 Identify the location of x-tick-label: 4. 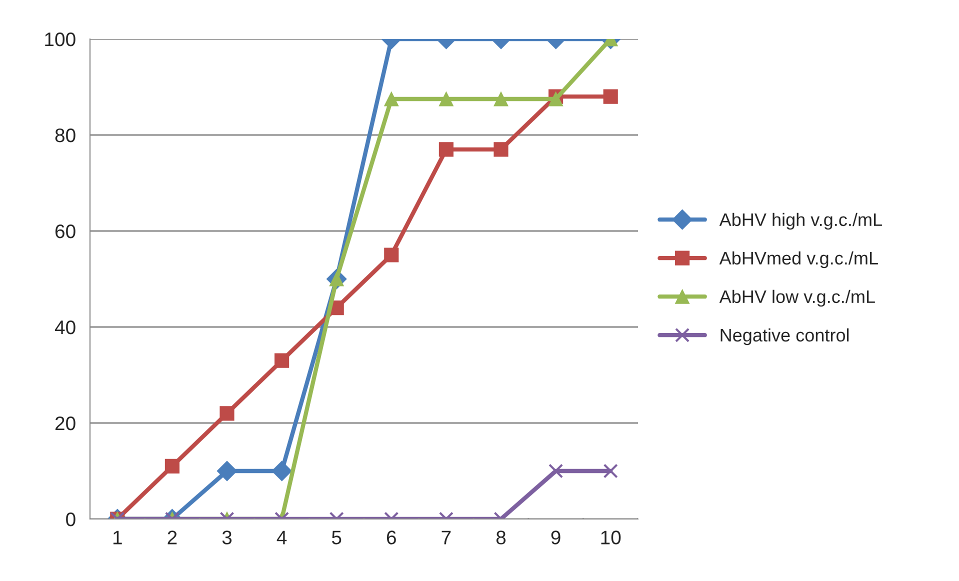
(281, 537).